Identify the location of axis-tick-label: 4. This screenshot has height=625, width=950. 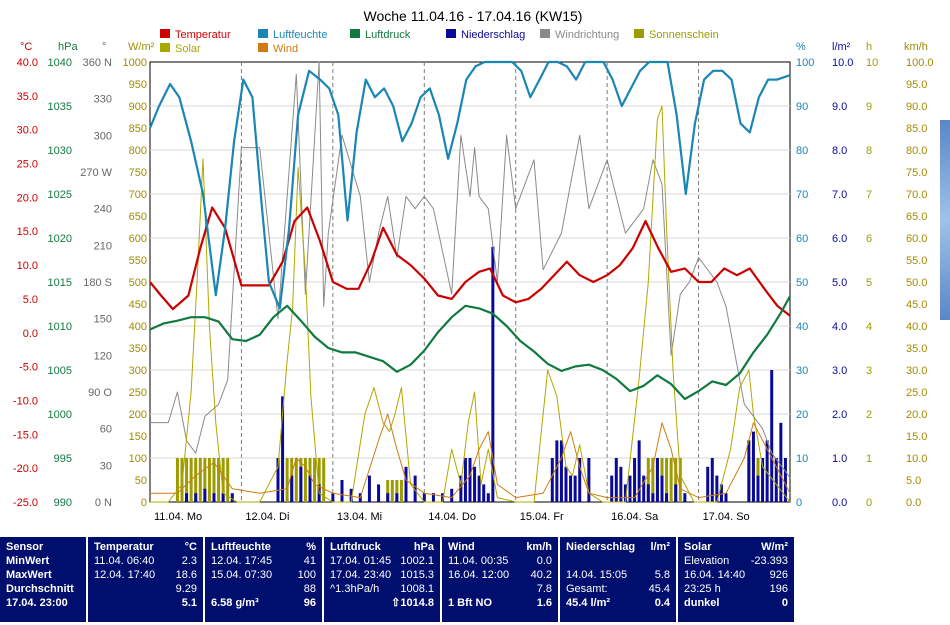
(869, 327).